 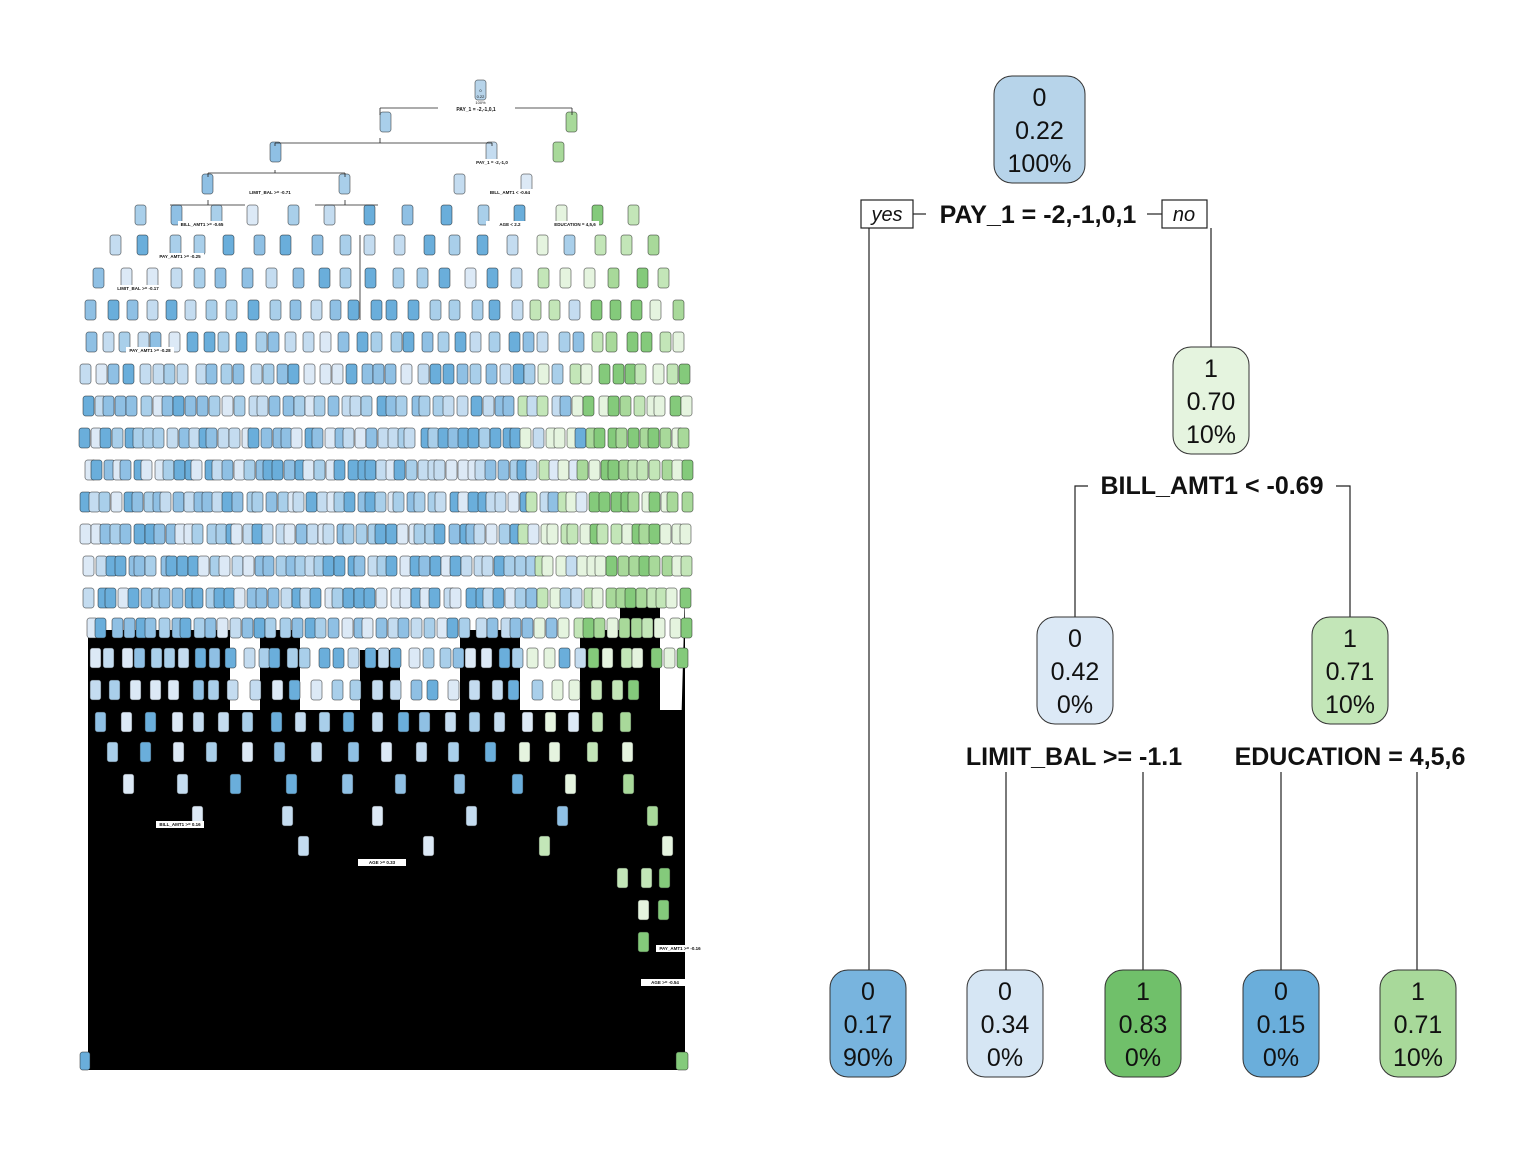 I want to click on tree-node-leaf1: 0 0.17 90%, so click(x=868, y=1023).